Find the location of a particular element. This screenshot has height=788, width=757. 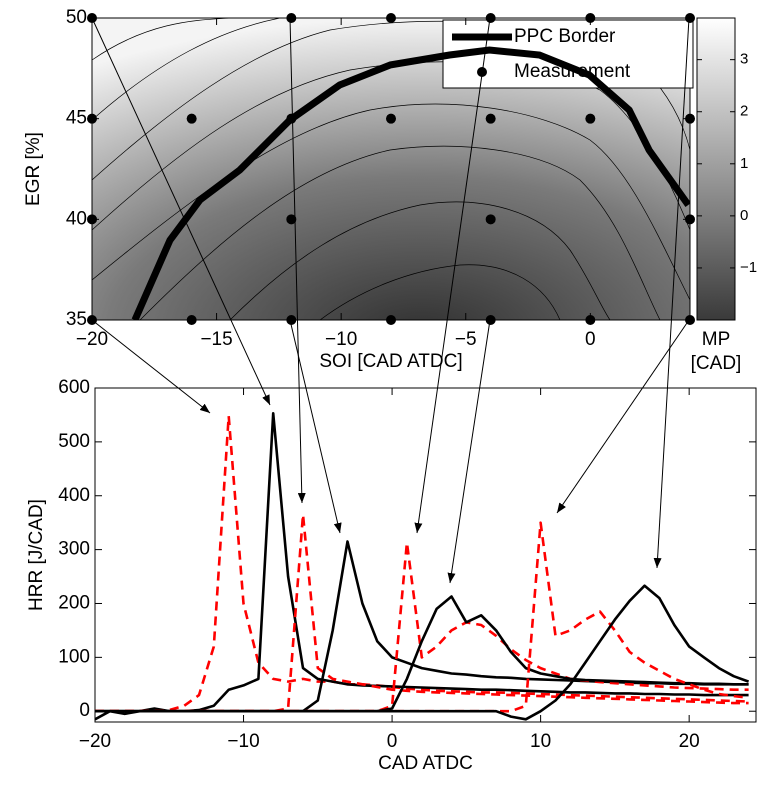

x-axis-label: CAD ATDC is located at coordinates (425, 763).